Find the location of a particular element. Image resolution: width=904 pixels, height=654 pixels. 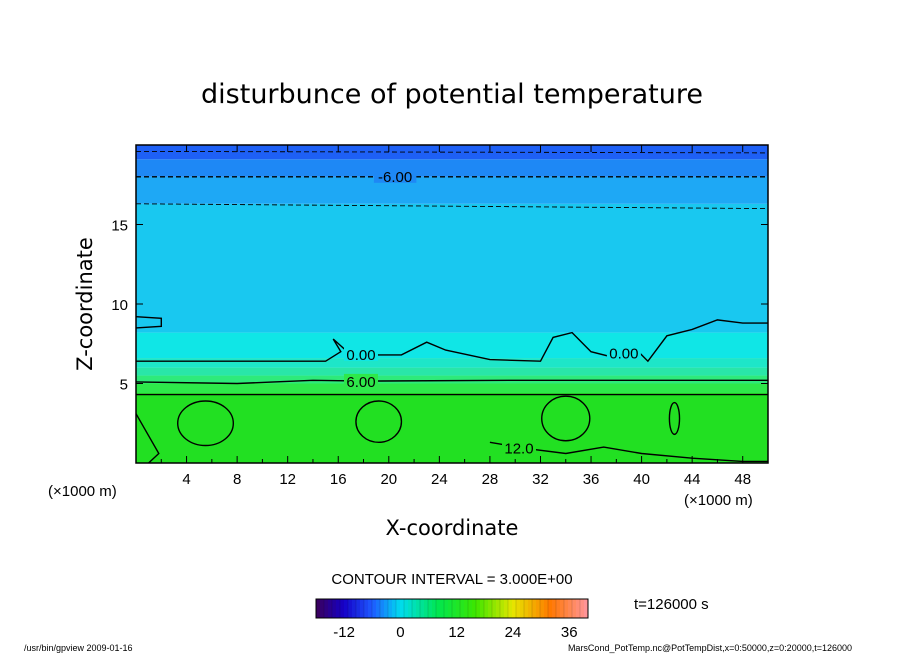

x-tick-label-40: 40 is located at coordinates (641, 479).